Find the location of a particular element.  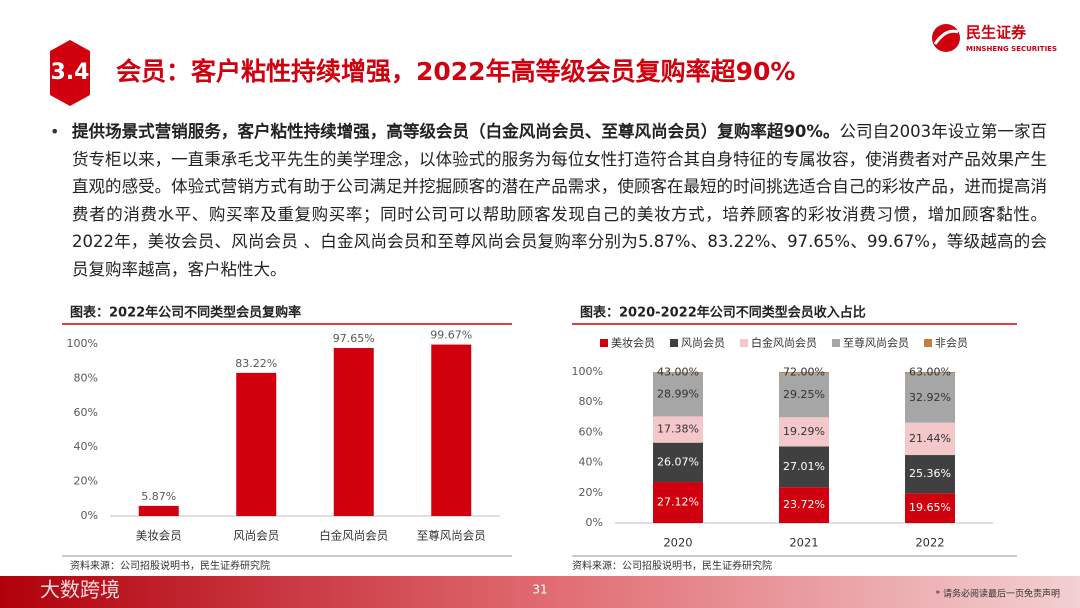

legend-label: 美妆会员 is located at coordinates (633, 343).